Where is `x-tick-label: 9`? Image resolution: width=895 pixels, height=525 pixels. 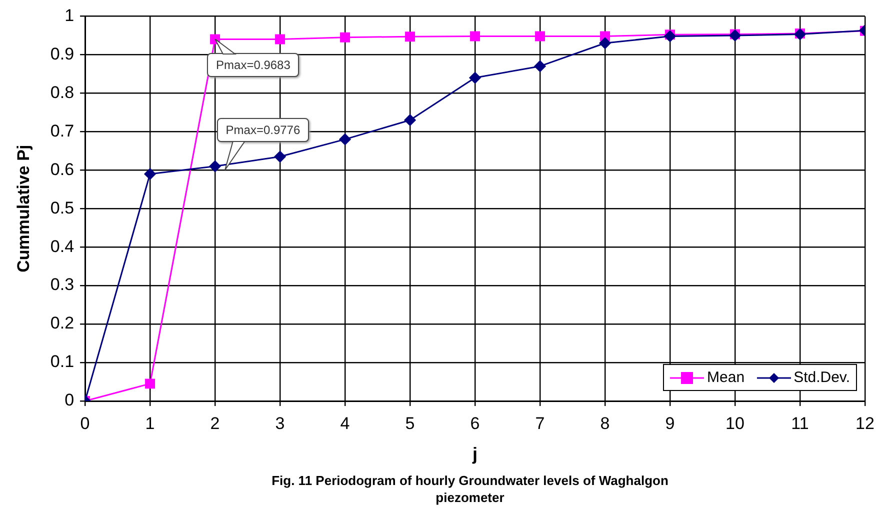 x-tick-label: 9 is located at coordinates (670, 423).